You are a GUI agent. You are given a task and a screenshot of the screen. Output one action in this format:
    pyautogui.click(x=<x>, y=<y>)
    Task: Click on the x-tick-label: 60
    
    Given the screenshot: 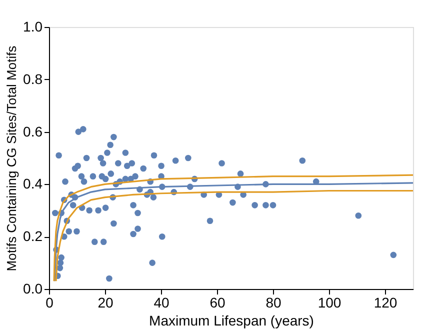 What is the action you would take?
    pyautogui.click(x=218, y=302)
    